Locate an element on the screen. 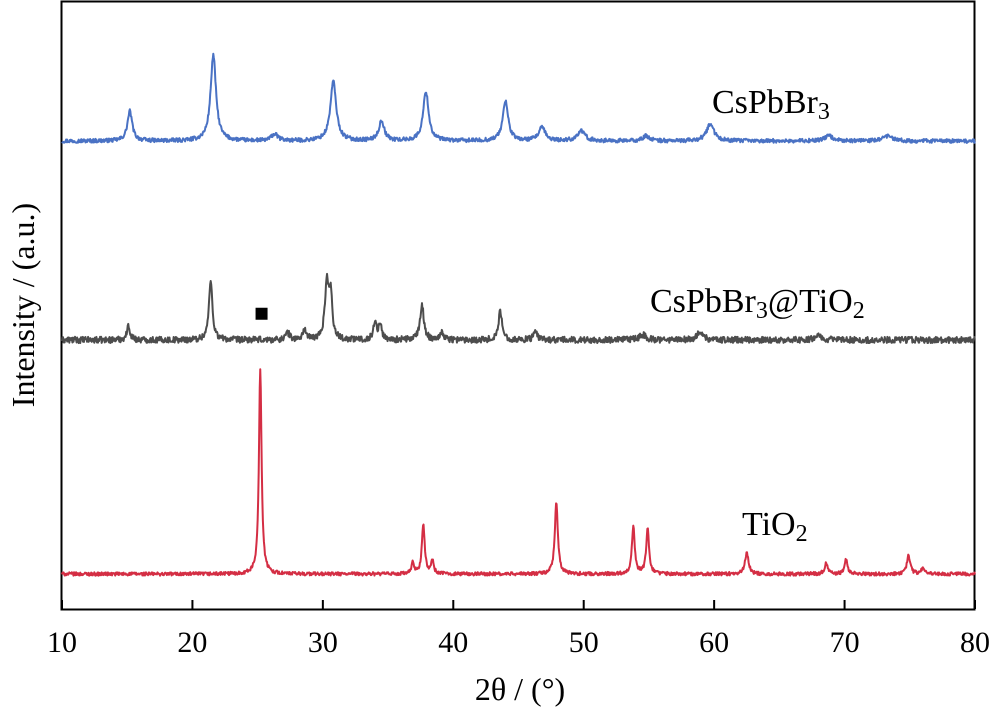 This screenshot has width=1000, height=712. y-axis-title: Intensity / (a.u.) is located at coordinates (23, 305).